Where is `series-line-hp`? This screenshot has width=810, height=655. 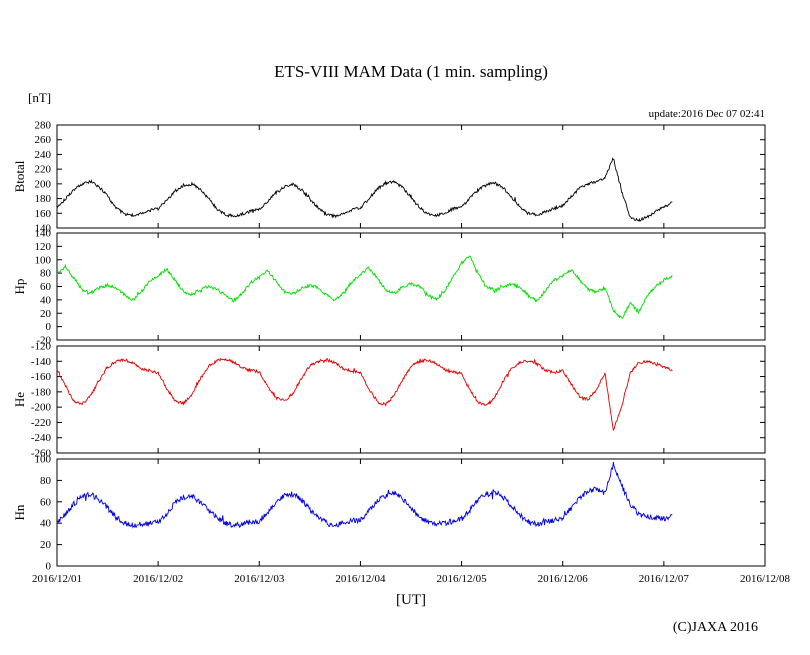 series-line-hp is located at coordinates (364, 287).